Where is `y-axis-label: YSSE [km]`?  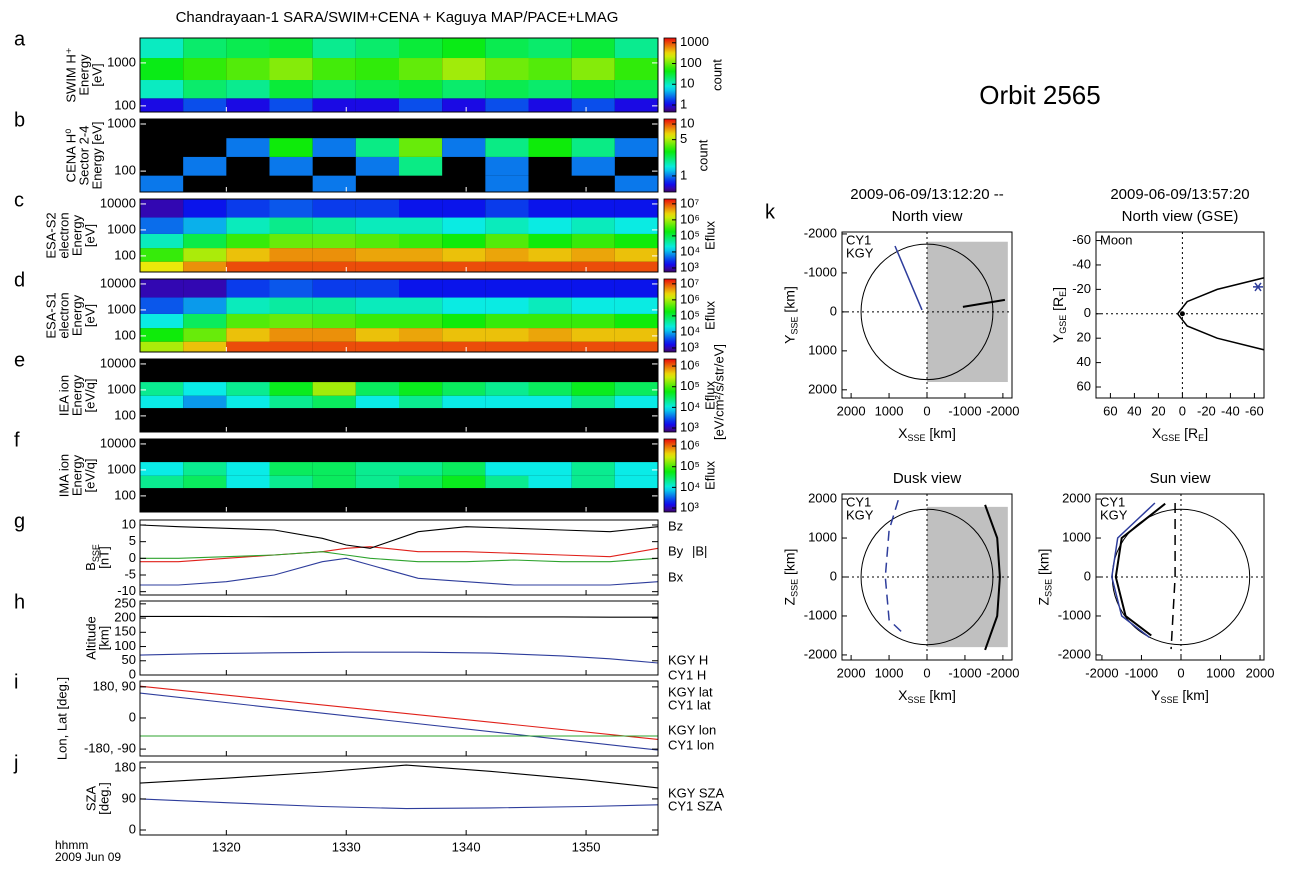 y-axis-label: YSSE [km] is located at coordinates (790, 315).